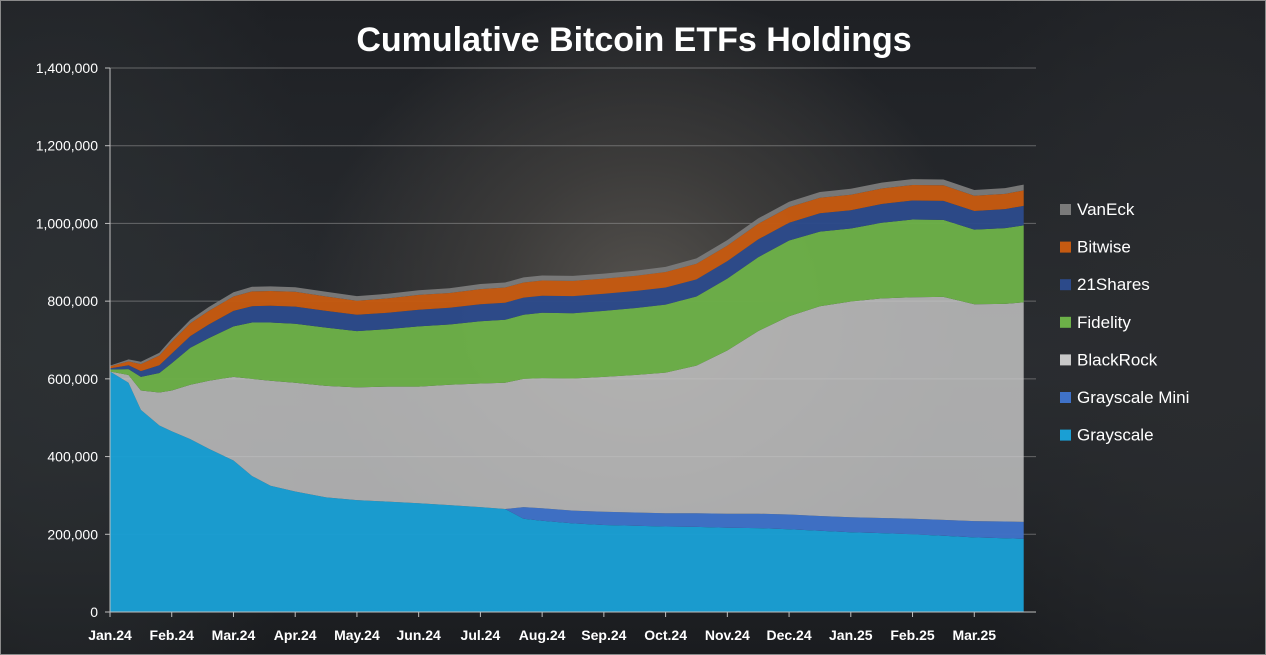 The image size is (1266, 655). What do you see at coordinates (234, 635) in the screenshot?
I see `x-tick-label: Mar.24` at bounding box center [234, 635].